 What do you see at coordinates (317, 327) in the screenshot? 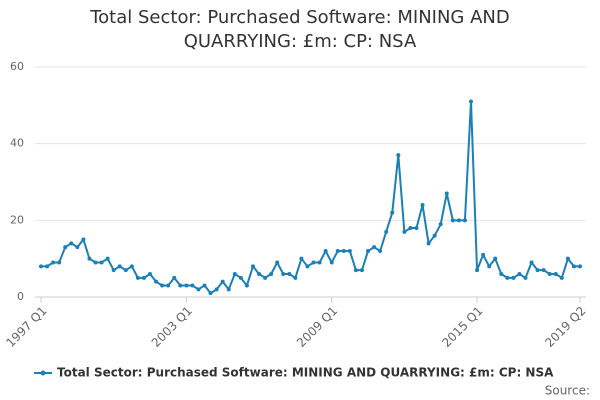
I see `x-tick-label: 2009 Q1` at bounding box center [317, 327].